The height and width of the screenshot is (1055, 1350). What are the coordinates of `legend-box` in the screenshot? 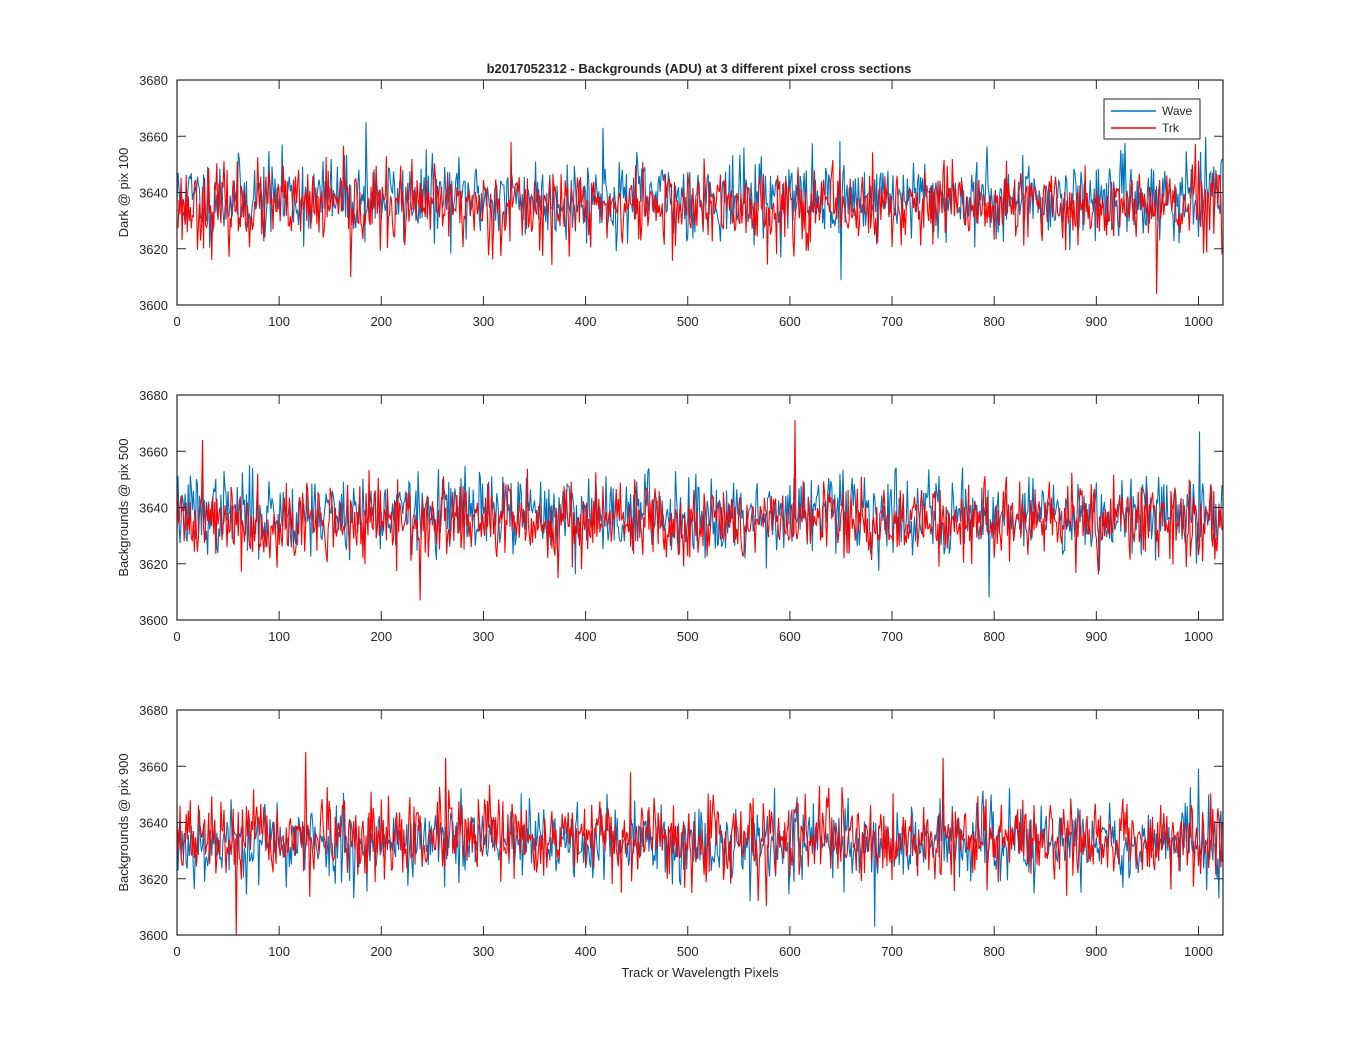 It's located at (1152, 119).